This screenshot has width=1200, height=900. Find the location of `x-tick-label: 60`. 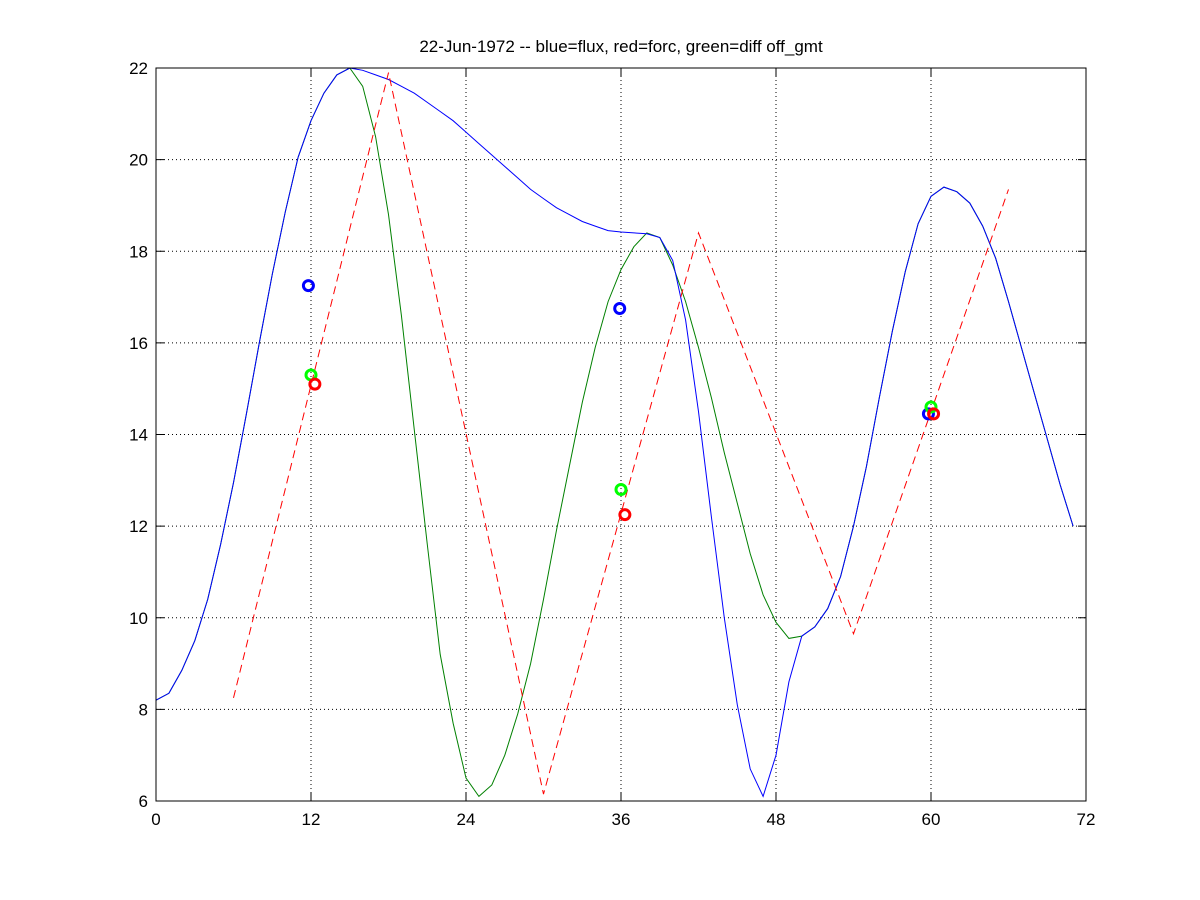

x-tick-label: 60 is located at coordinates (931, 819).